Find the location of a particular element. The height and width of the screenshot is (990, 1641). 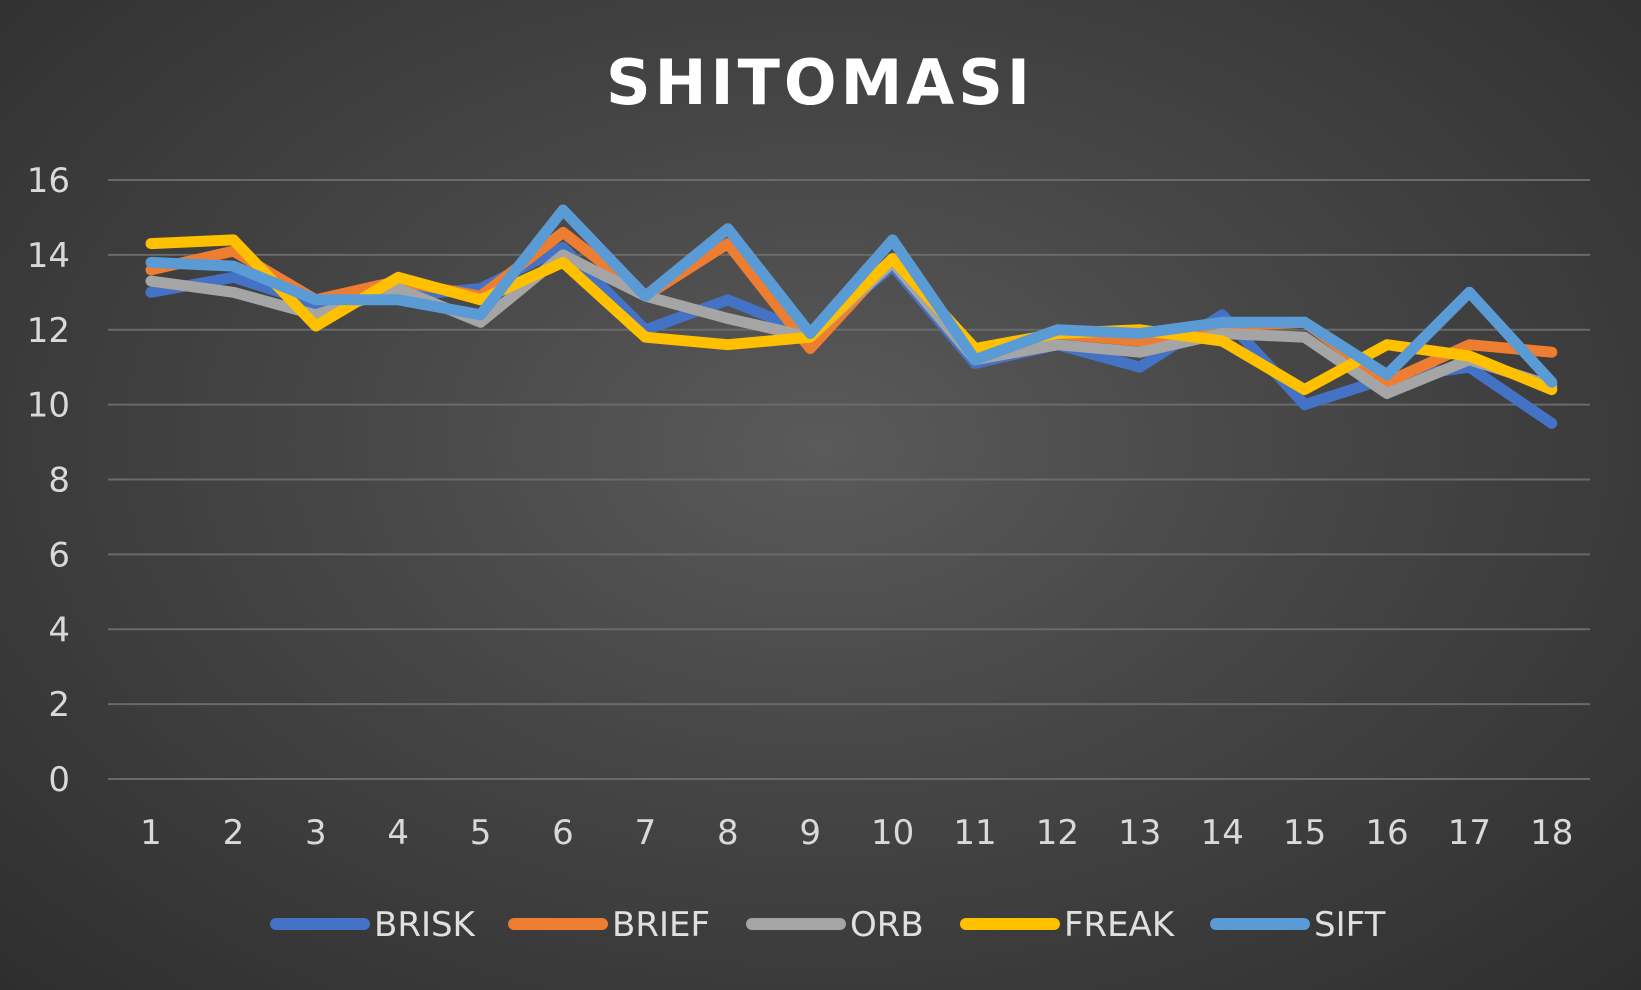

legend: BRISK BRIEF ORB FREAK SIFT is located at coordinates (828, 925).